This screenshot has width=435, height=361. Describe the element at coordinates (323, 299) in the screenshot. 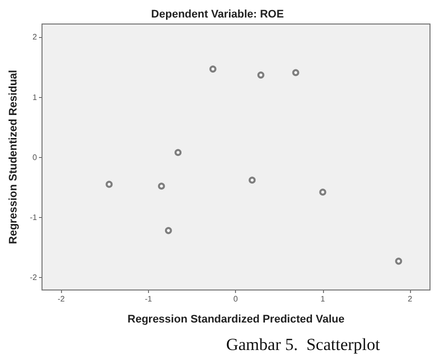

I see `x-tick-label: 1` at that location.